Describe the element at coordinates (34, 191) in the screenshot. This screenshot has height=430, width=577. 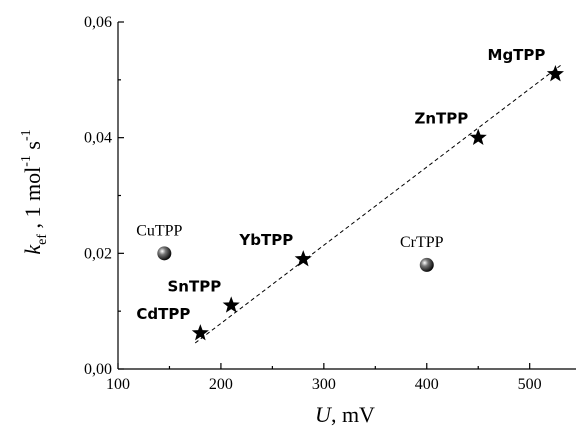
I see `y-axis-title: kef , 1 mol-1 s-1` at that location.